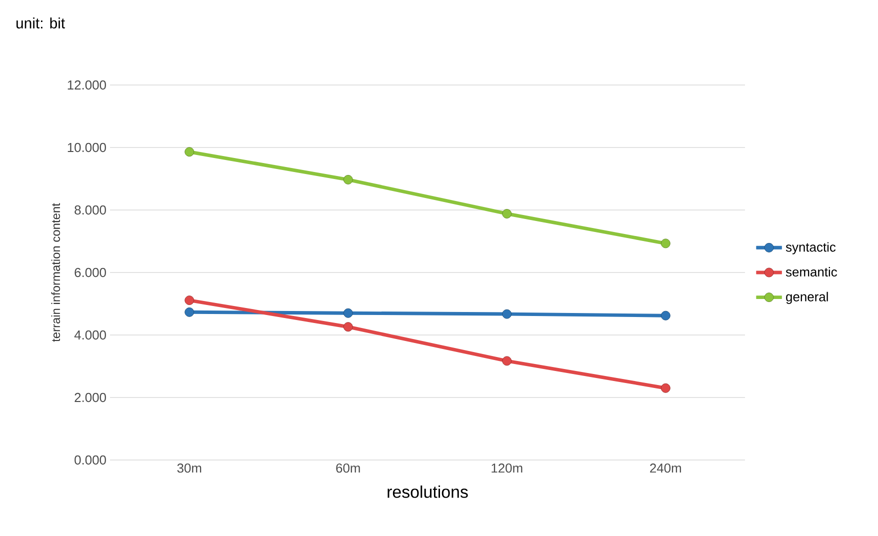 This screenshot has width=878, height=536. I want to click on y-tick-label: 6.000, so click(90, 273).